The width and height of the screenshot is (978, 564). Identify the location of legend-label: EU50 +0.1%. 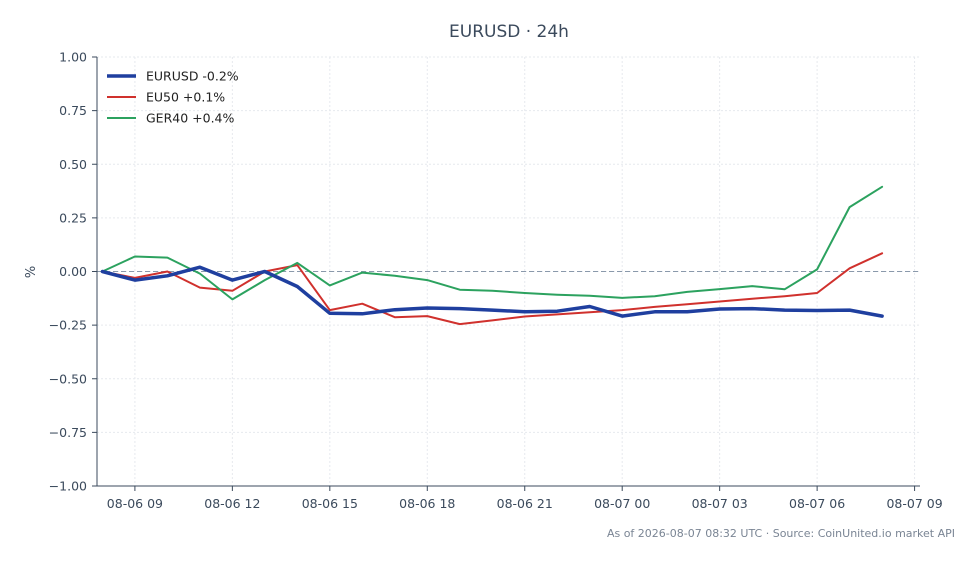
(185, 97).